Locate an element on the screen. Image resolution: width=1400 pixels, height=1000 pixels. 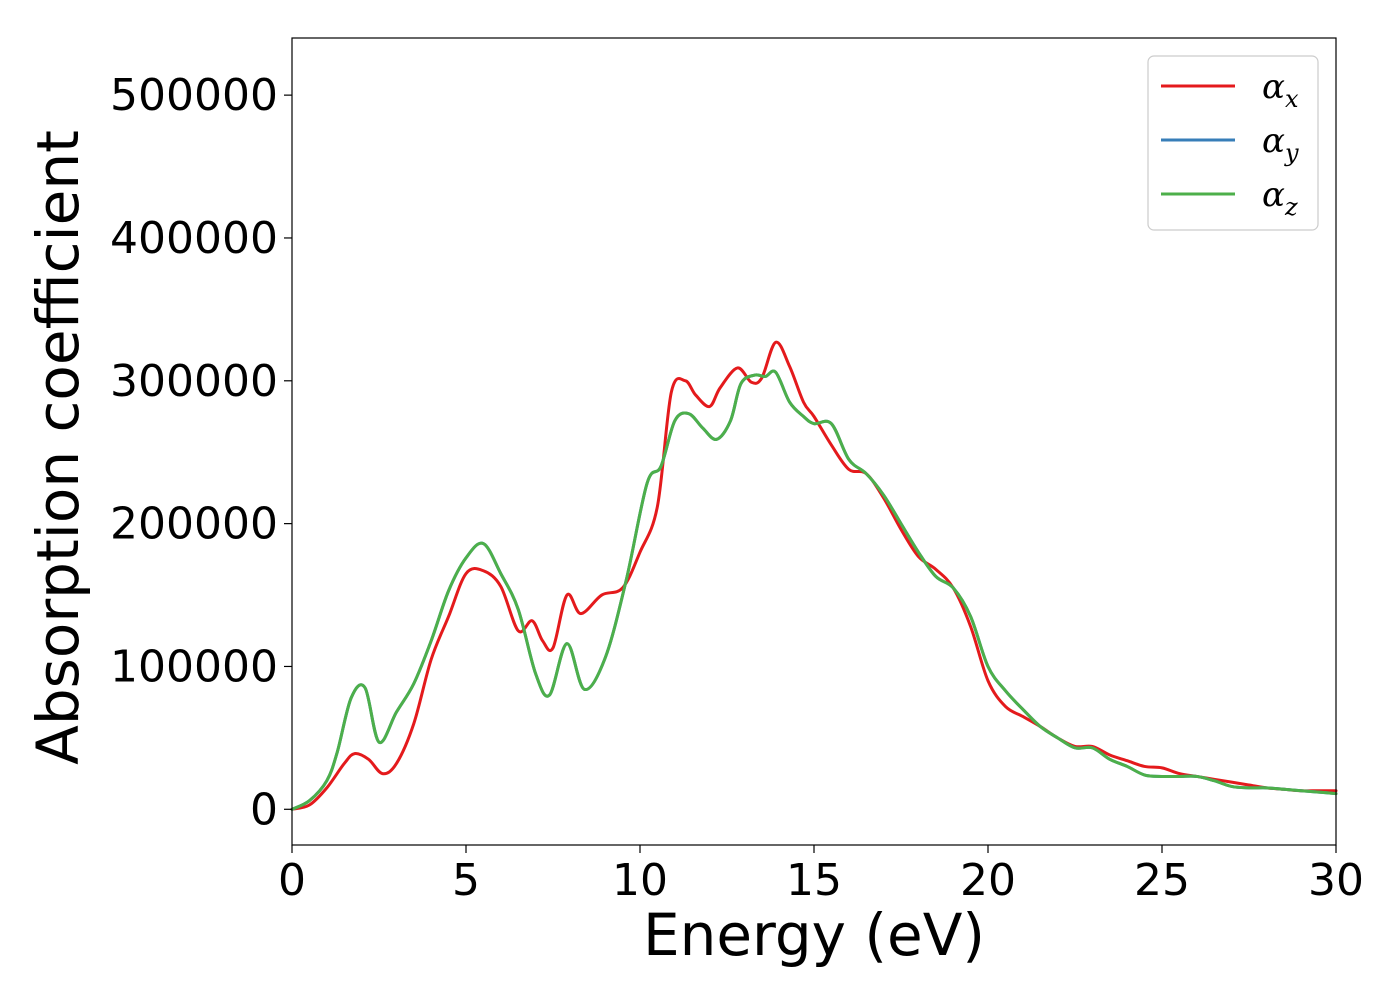
y-tick-label: 200000 is located at coordinates (194, 524).